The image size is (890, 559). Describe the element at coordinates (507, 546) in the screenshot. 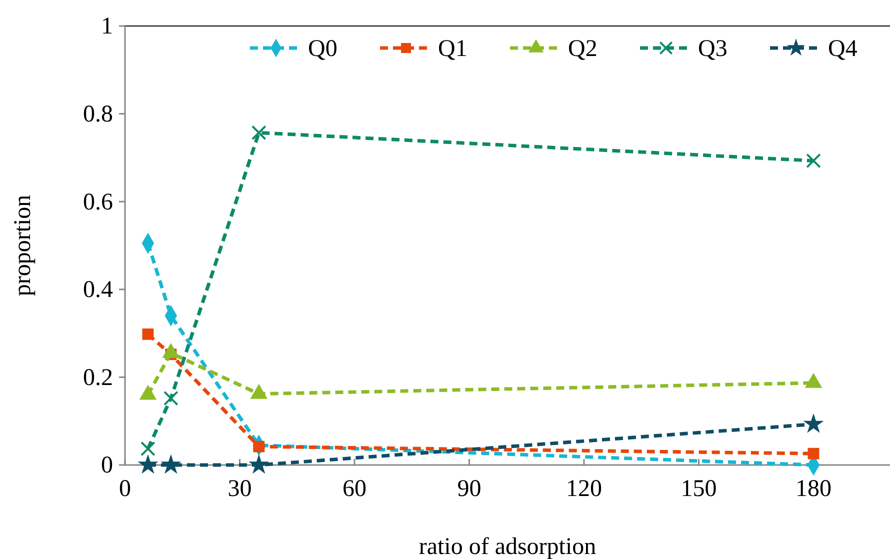

I see `x-axis-title: ratio of adsorption` at that location.